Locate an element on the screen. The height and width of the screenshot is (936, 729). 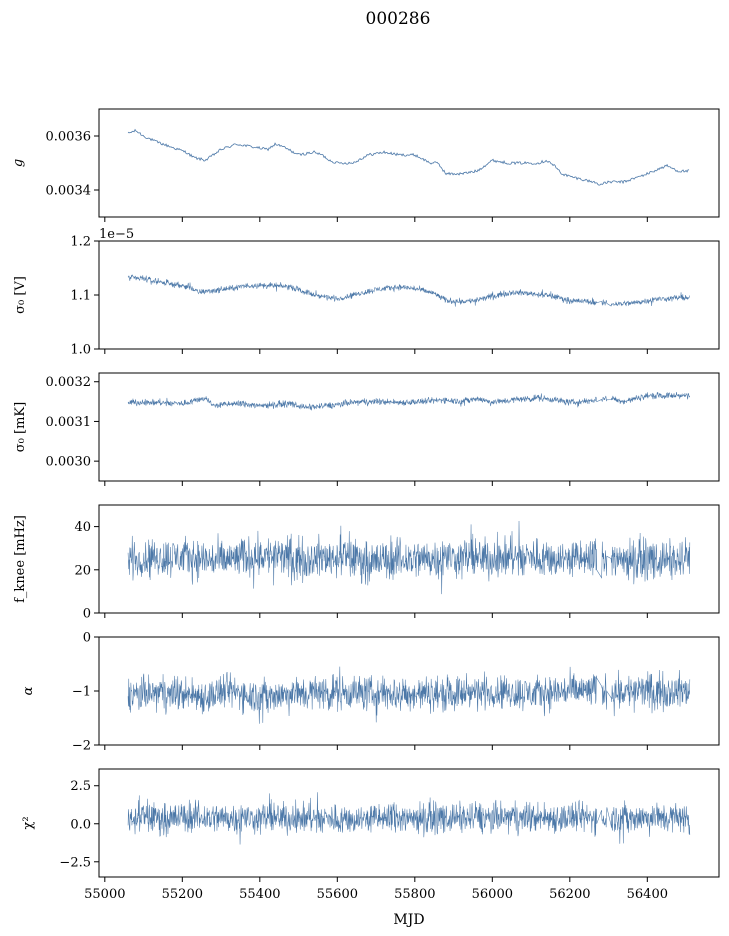
y-tick-label-alpha: −2 is located at coordinates (81, 746).